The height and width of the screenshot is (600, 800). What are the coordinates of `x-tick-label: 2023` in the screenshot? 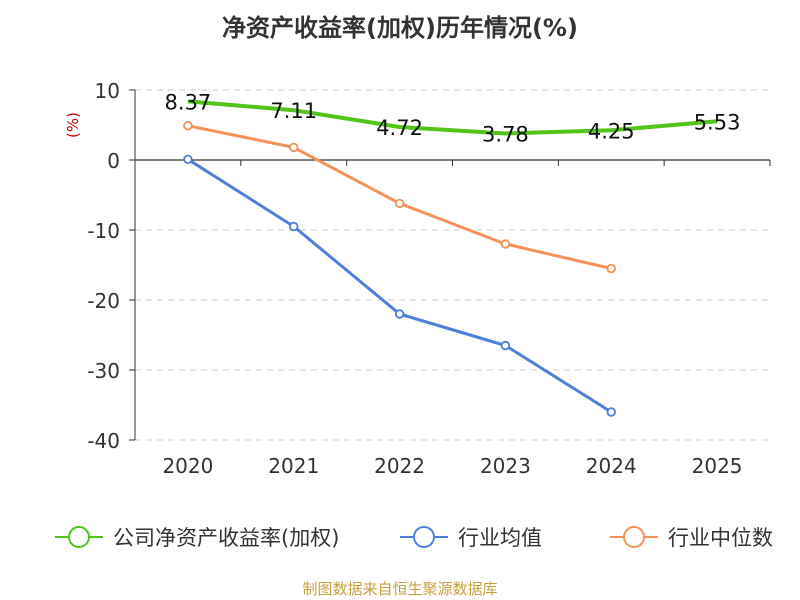 It's located at (505, 466).